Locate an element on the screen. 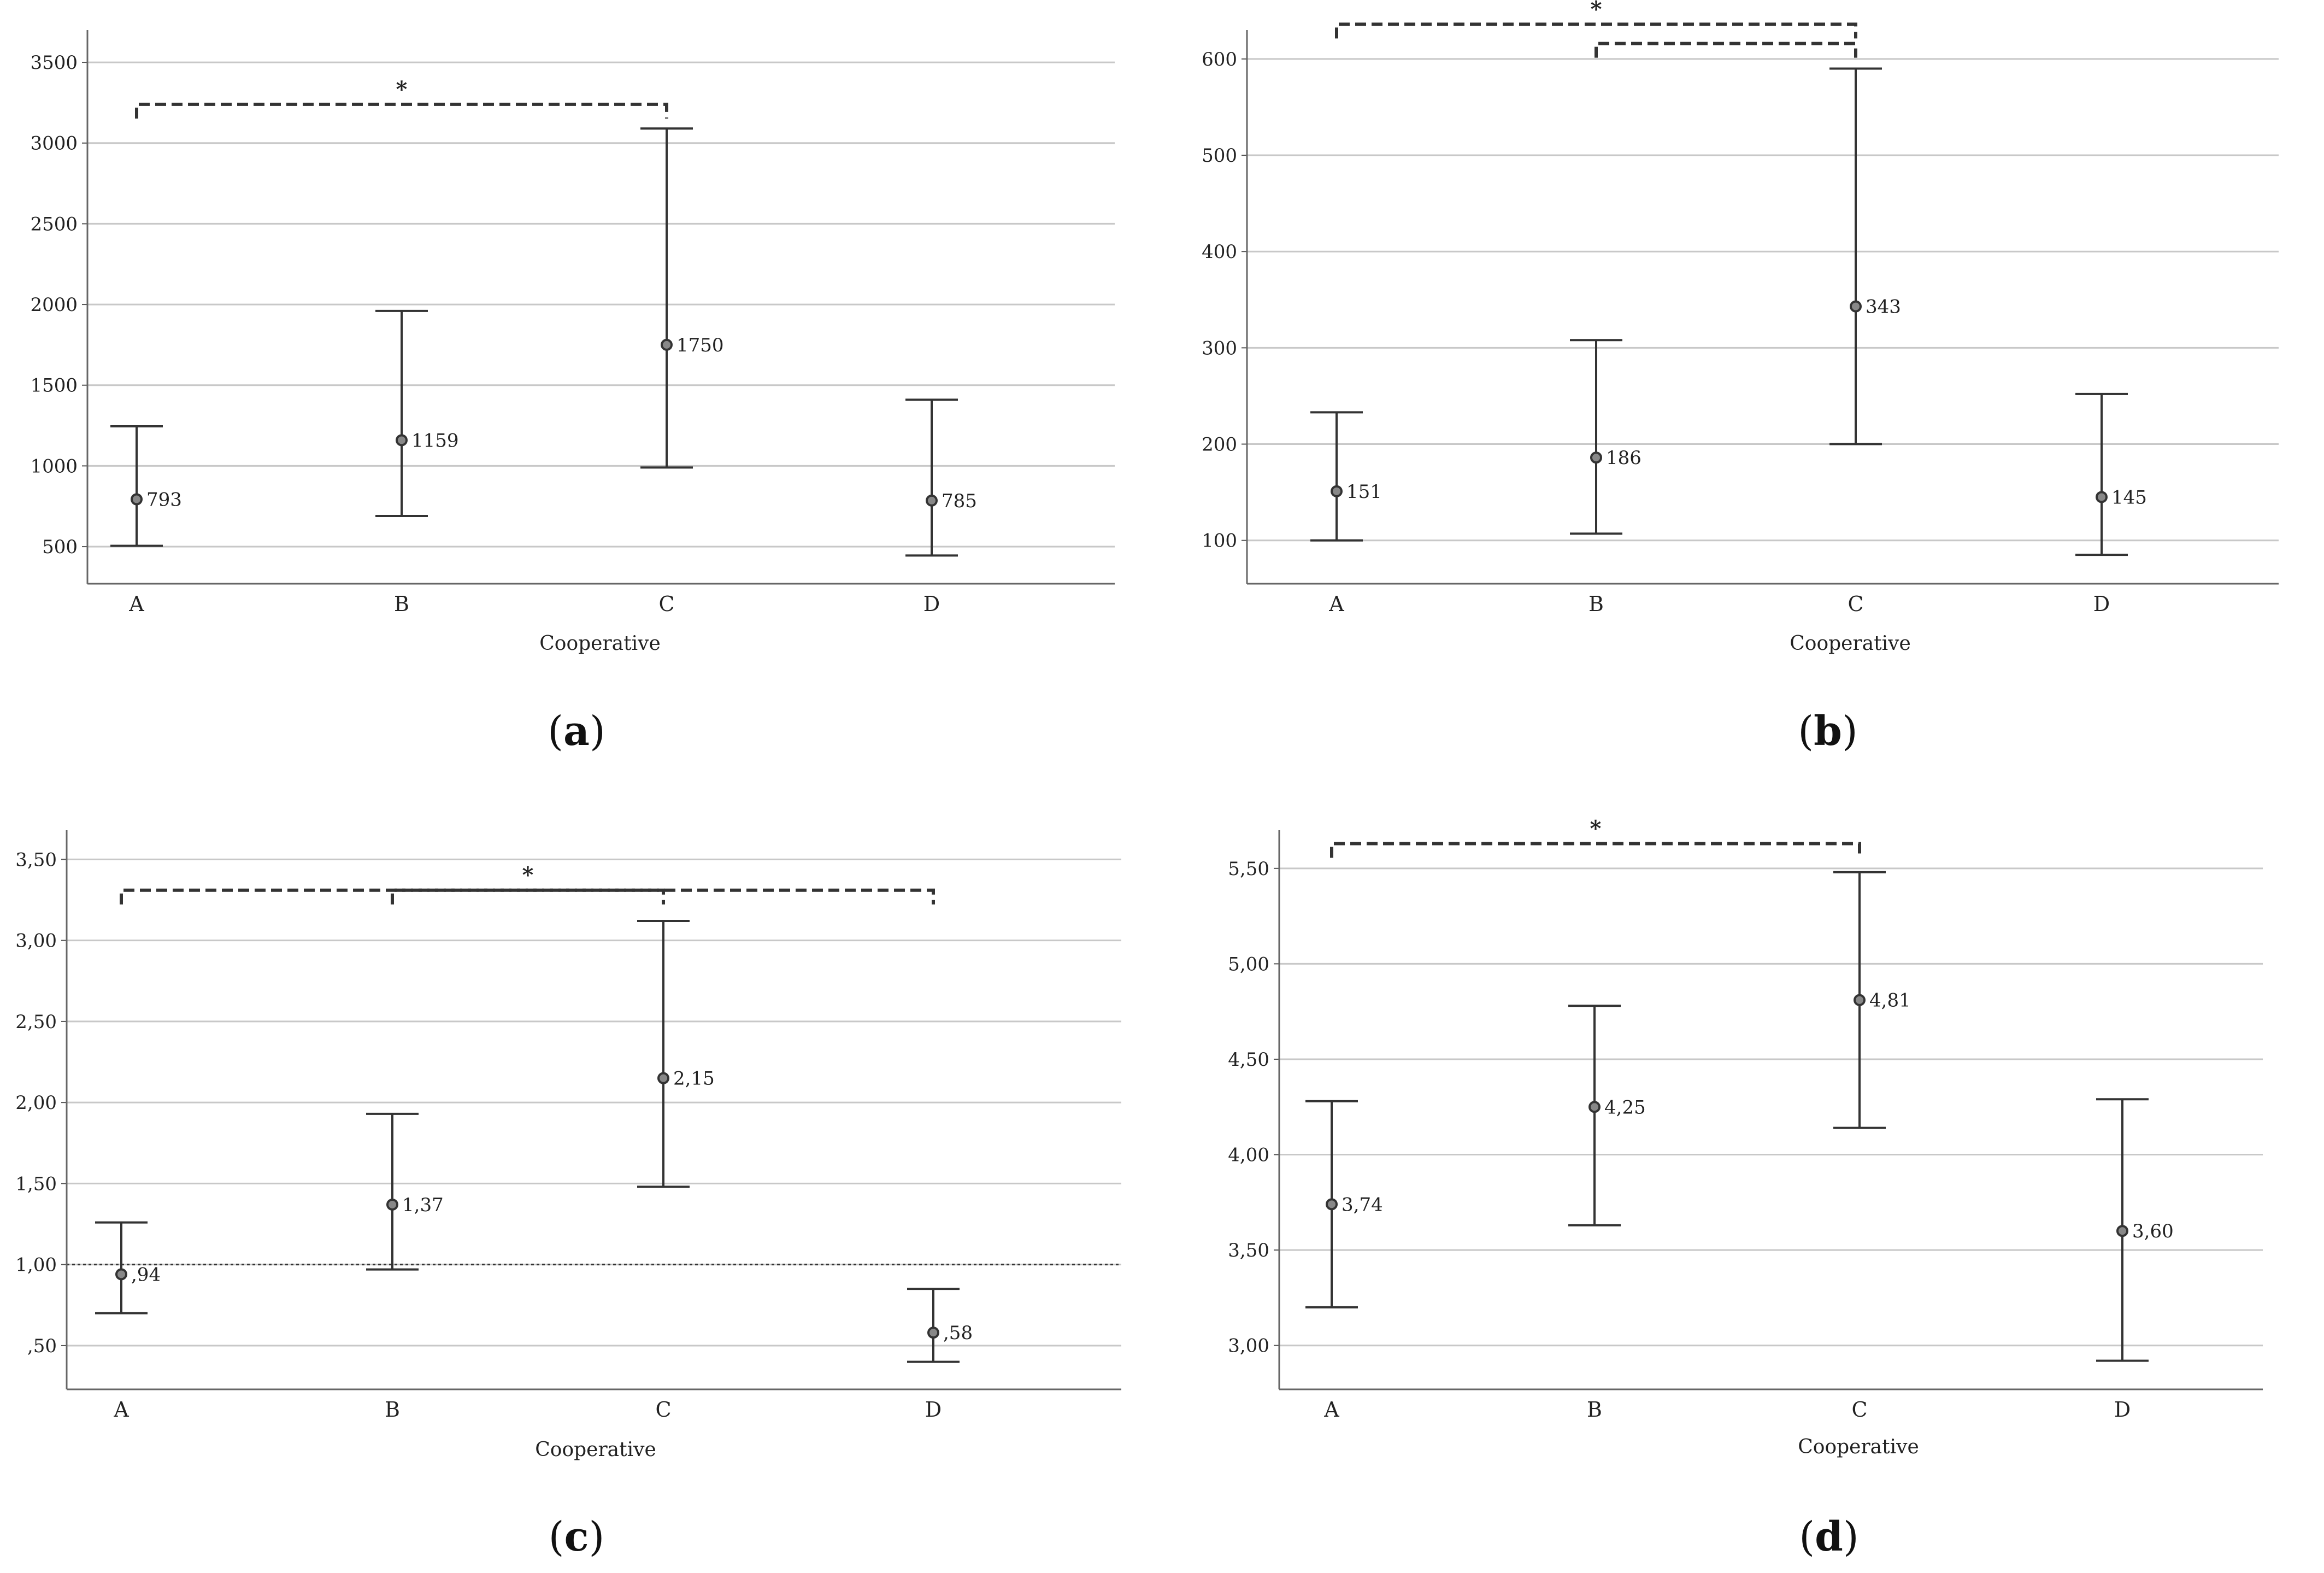 The height and width of the screenshot is (1573, 2324). chart-b-xtick-label: D is located at coordinates (2101, 604).